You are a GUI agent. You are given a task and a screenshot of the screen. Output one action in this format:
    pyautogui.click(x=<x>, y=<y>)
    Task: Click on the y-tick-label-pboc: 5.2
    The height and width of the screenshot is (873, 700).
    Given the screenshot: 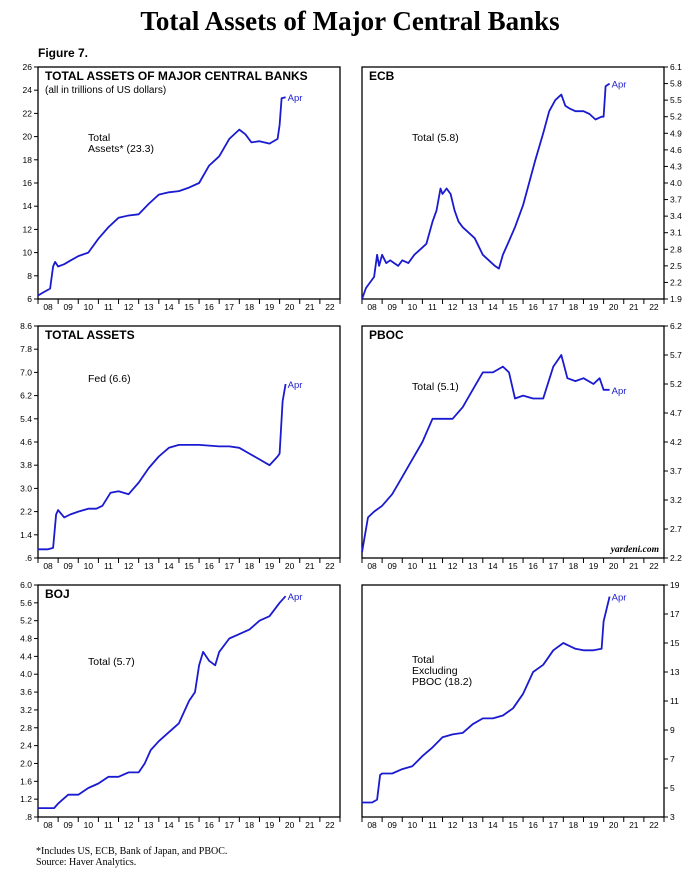 What is the action you would take?
    pyautogui.click(x=676, y=384)
    